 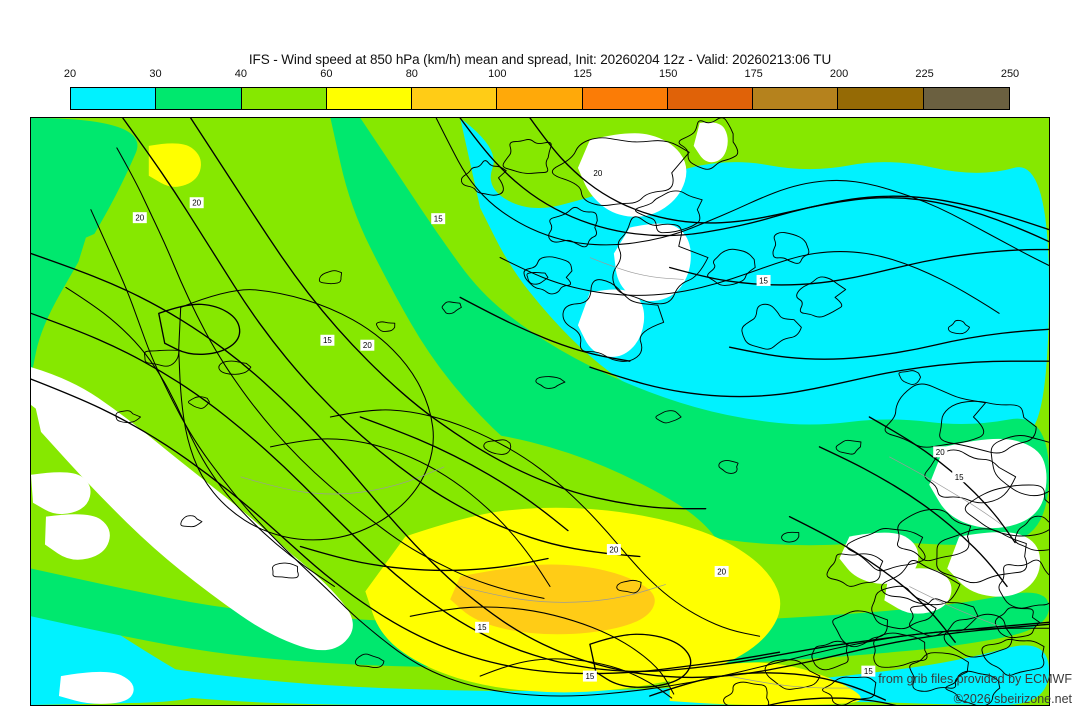 I want to click on shade-below-min-sw2, so click(x=177, y=491).